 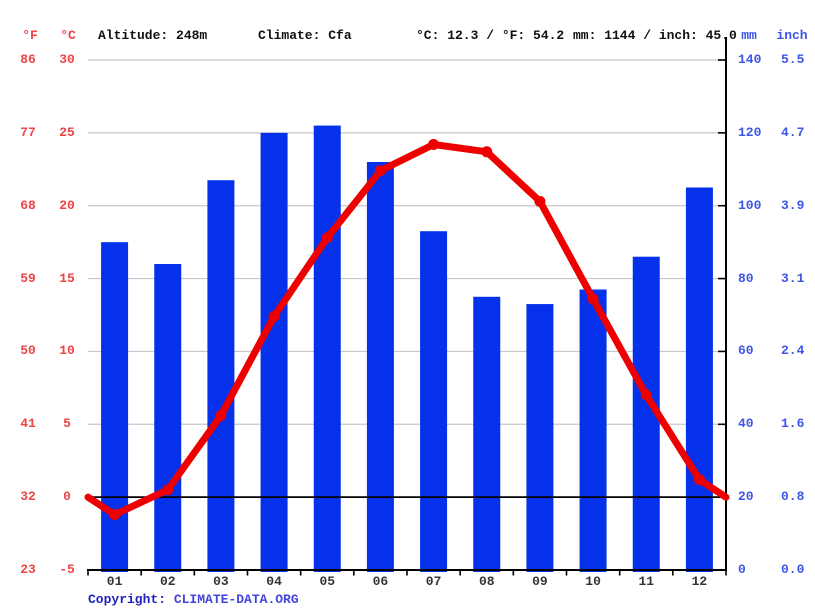 I want to click on celsius-tick-label: 20, so click(x=67, y=205).